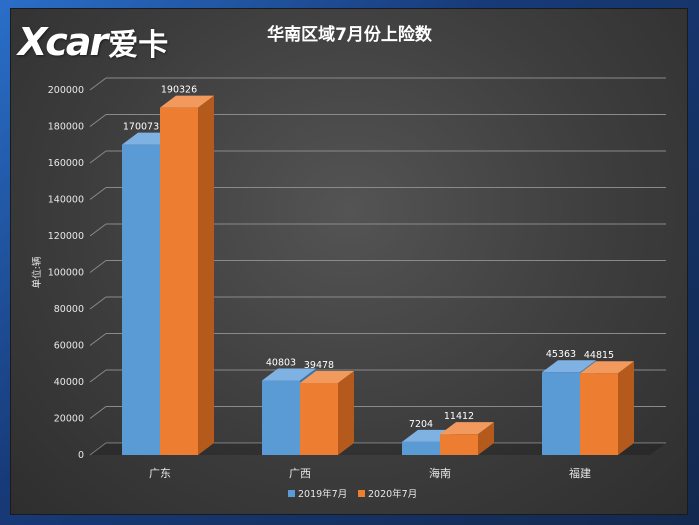  Describe the element at coordinates (349, 35) in the screenshot. I see `chart-title: 华南区域7月份上险数` at that location.